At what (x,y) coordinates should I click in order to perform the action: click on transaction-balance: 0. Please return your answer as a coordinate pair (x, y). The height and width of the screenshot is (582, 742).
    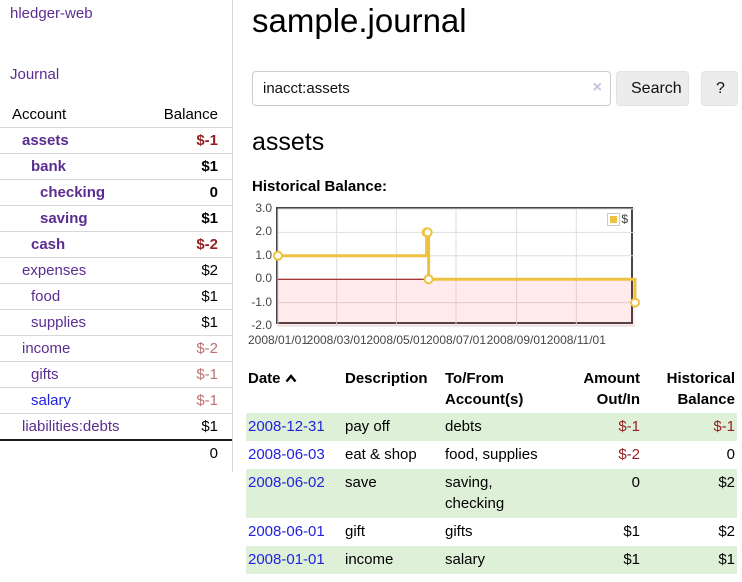
    Looking at the image, I should click on (730, 454).